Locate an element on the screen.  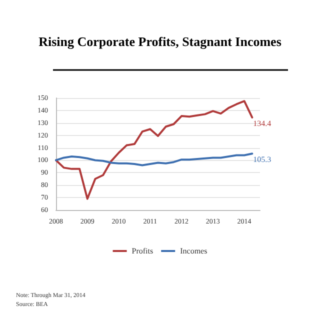
chart-title: Rising Corporate Profits, Stagnant Incomes is located at coordinates (160, 41).